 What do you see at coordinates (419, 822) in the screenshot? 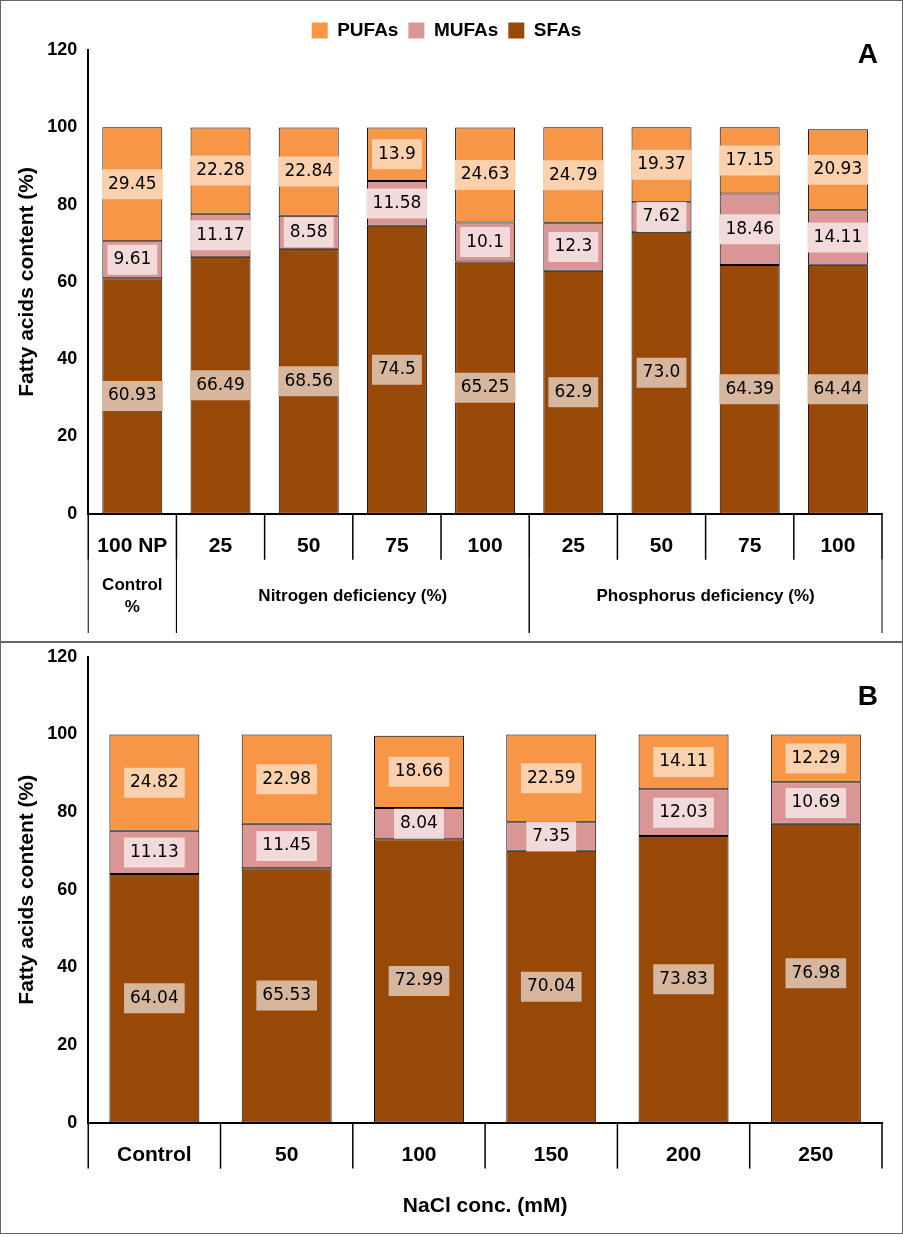
I see `data-label: 8.04` at bounding box center [419, 822].